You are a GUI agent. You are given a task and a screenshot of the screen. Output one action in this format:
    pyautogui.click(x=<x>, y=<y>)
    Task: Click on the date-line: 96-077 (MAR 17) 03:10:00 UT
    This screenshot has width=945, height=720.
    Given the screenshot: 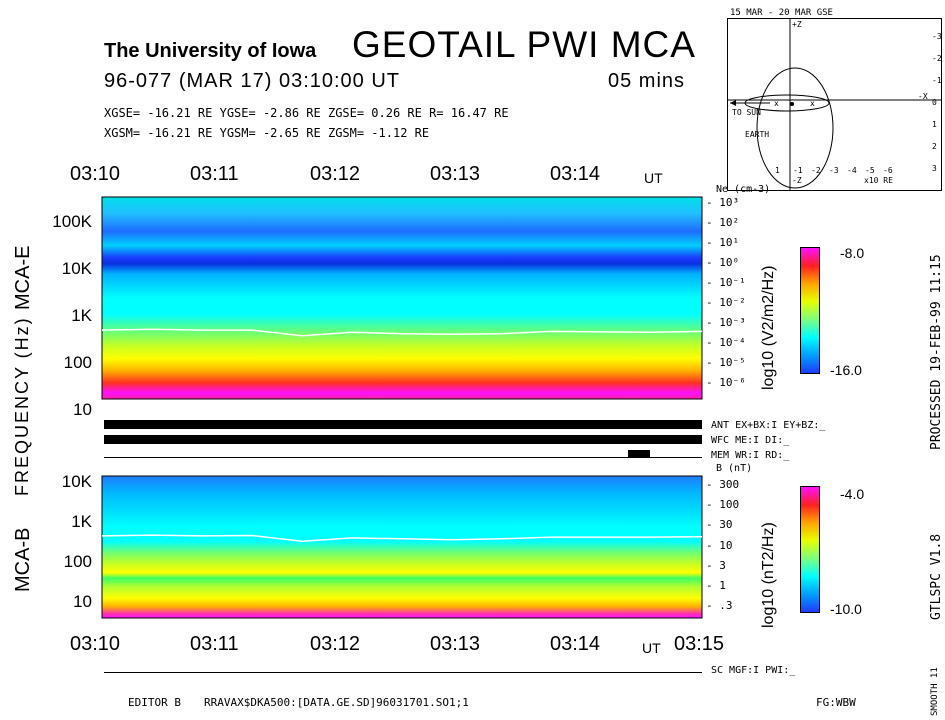 What is the action you would take?
    pyautogui.click(x=252, y=81)
    